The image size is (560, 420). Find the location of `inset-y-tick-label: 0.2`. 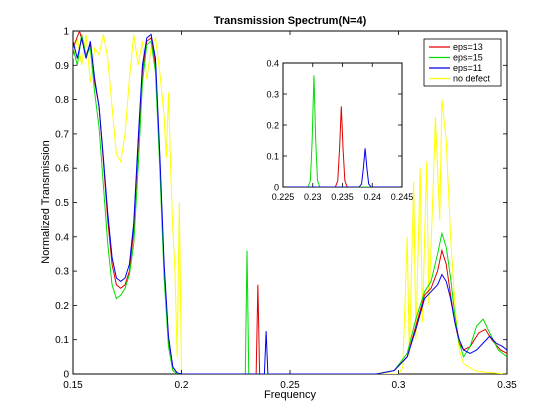

inset-y-tick-label: 0.2 is located at coordinates (272, 126).